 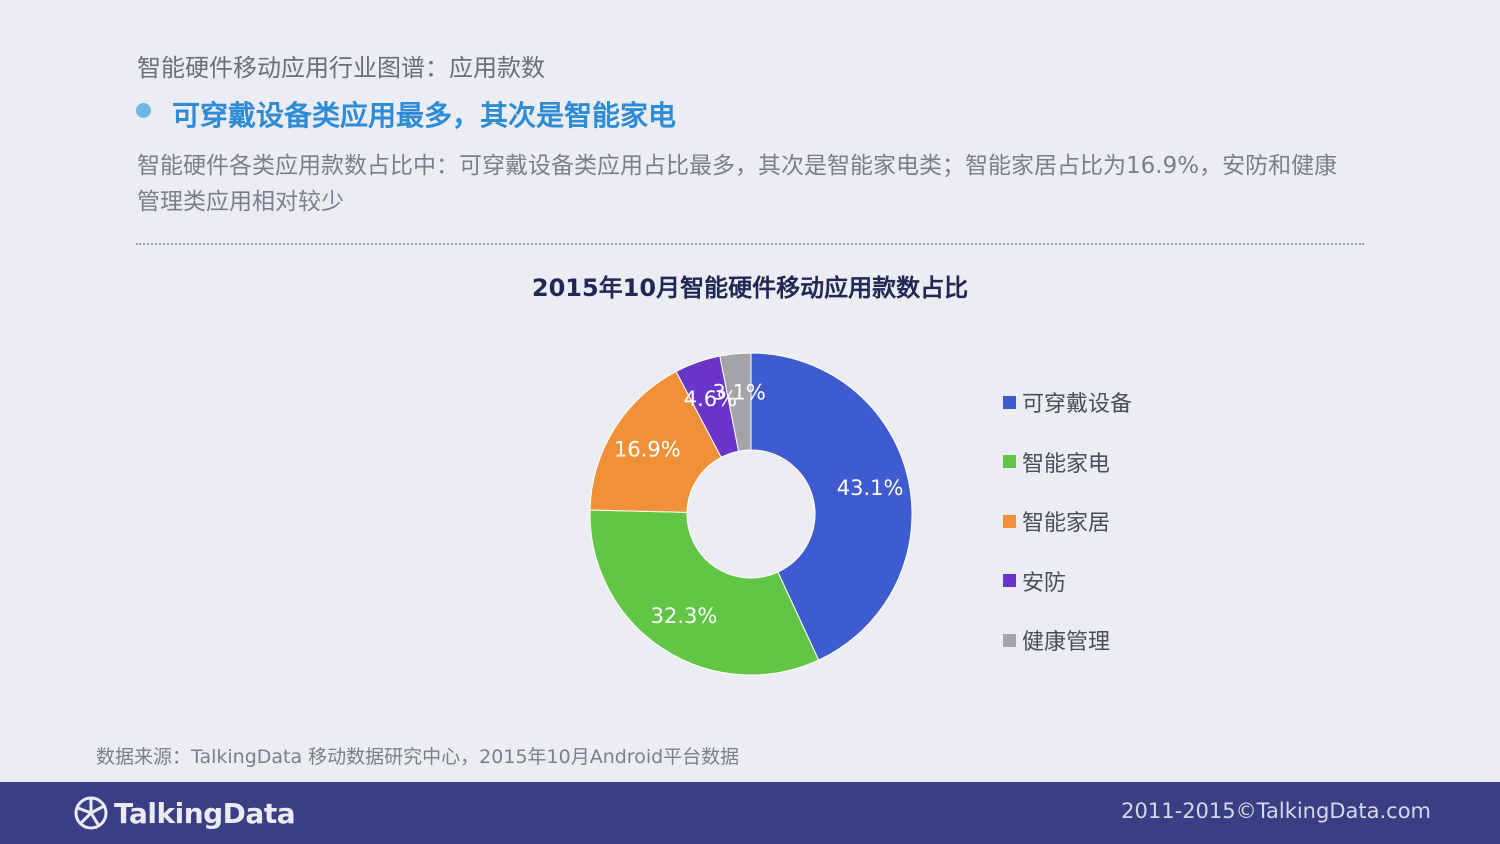 I want to click on copyright-text: 2011-2015©TalkingData.com, so click(x=1276, y=811).